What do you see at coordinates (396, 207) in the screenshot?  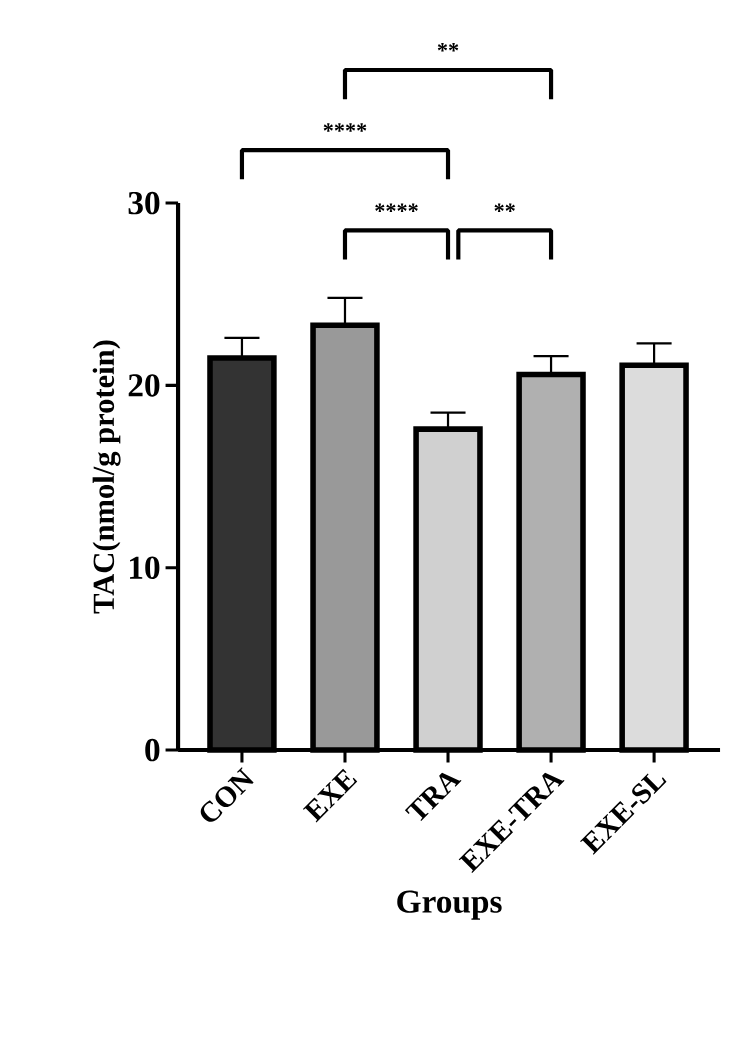 I see `annotation: ****` at bounding box center [396, 207].